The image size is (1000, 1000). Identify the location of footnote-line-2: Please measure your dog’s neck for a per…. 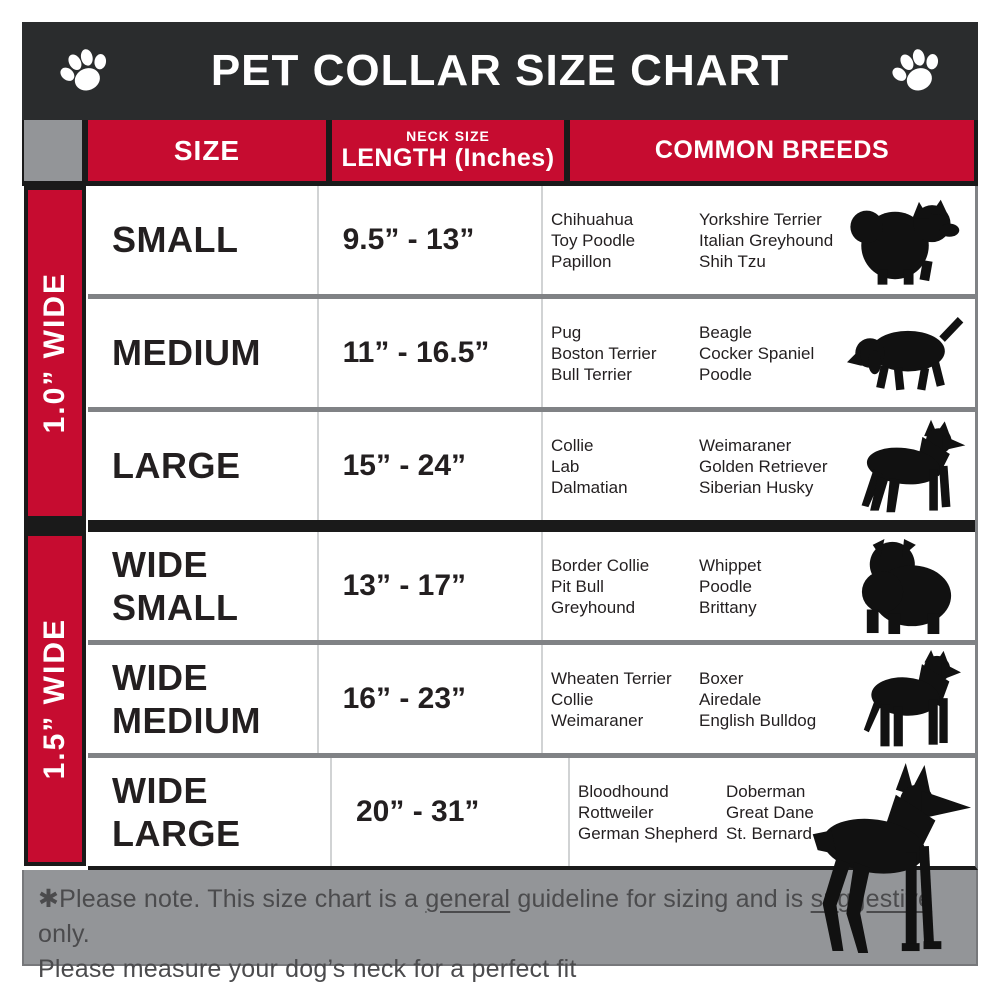
(307, 969).